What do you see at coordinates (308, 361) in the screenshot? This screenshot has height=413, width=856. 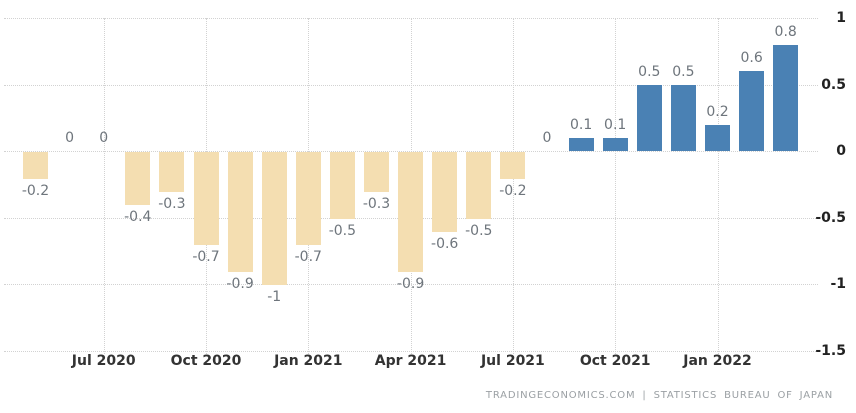 I see `x-axis-label: Jan 2021` at bounding box center [308, 361].